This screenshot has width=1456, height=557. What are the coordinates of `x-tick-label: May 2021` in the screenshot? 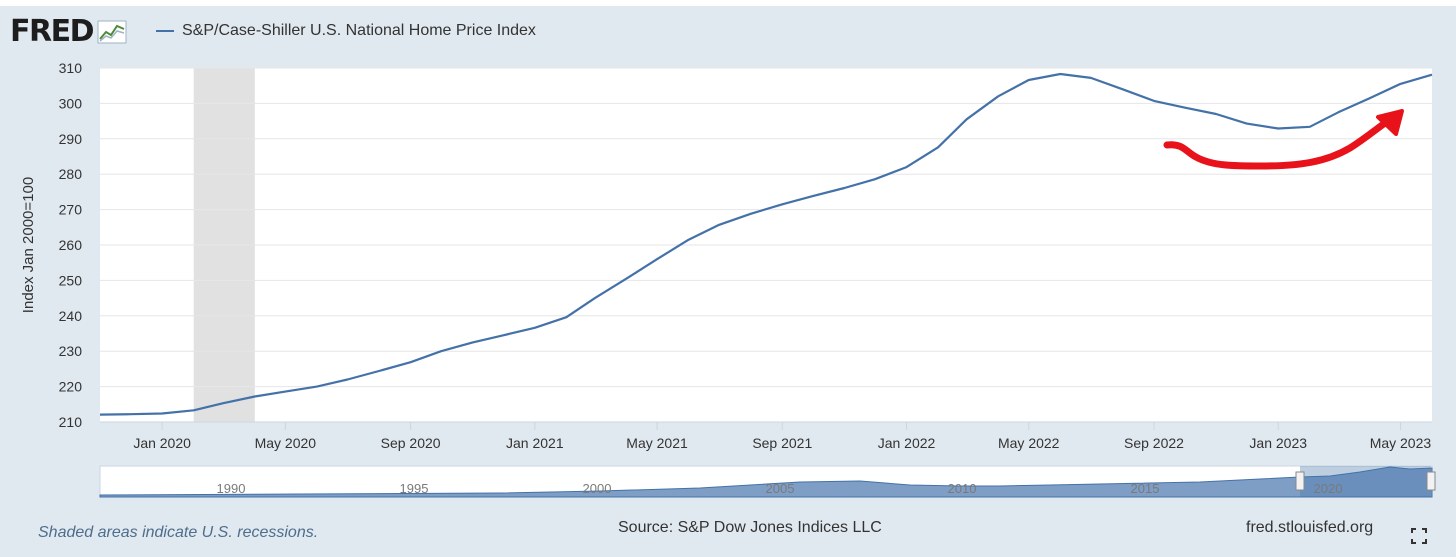 It's located at (657, 443).